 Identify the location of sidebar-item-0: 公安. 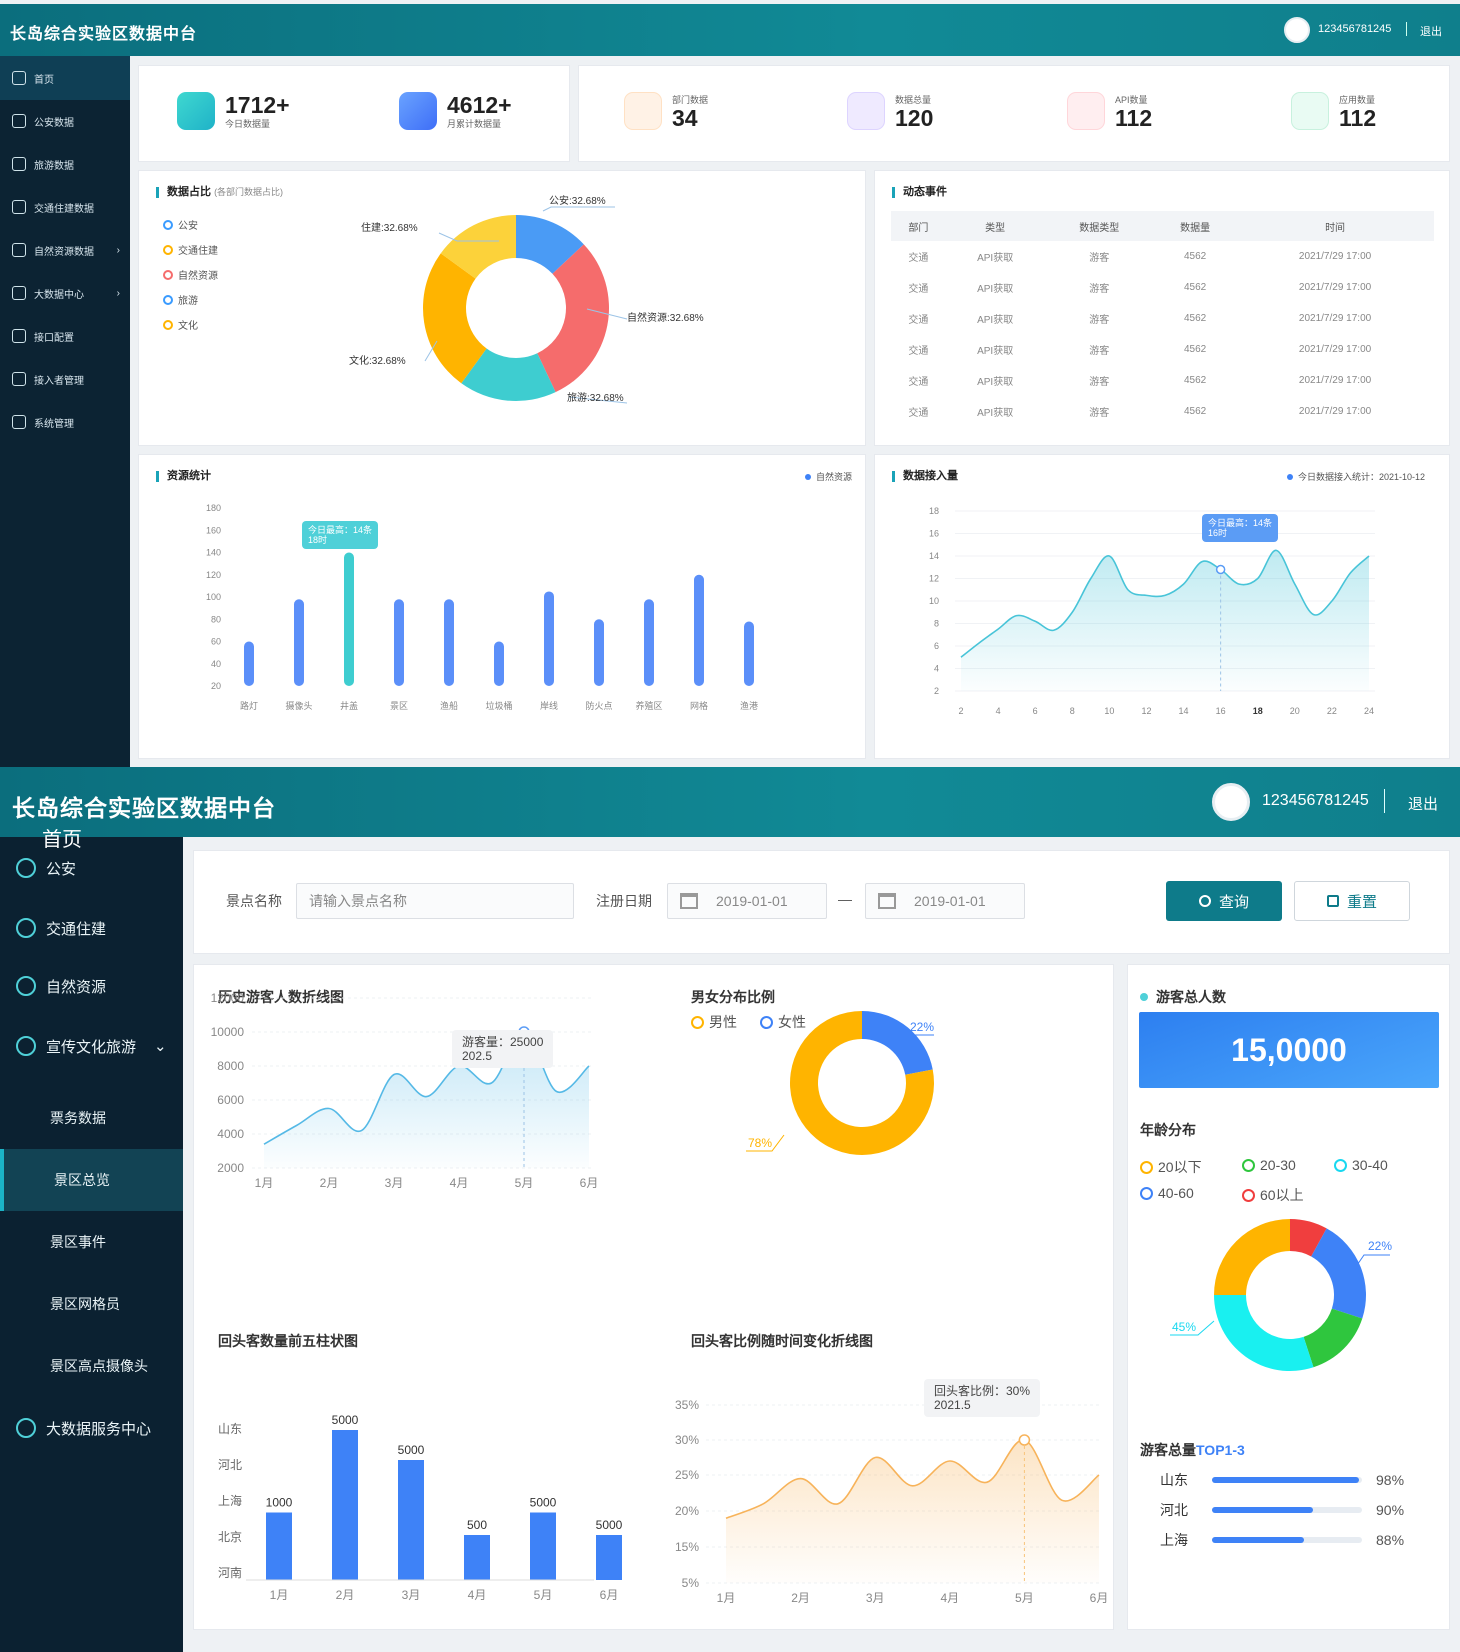
(91, 868).